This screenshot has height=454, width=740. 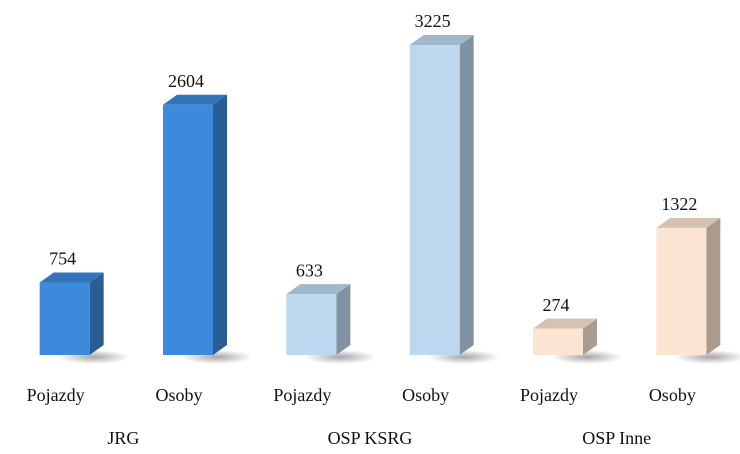 What do you see at coordinates (186, 81) in the screenshot?
I see `data-label: 2604` at bounding box center [186, 81].